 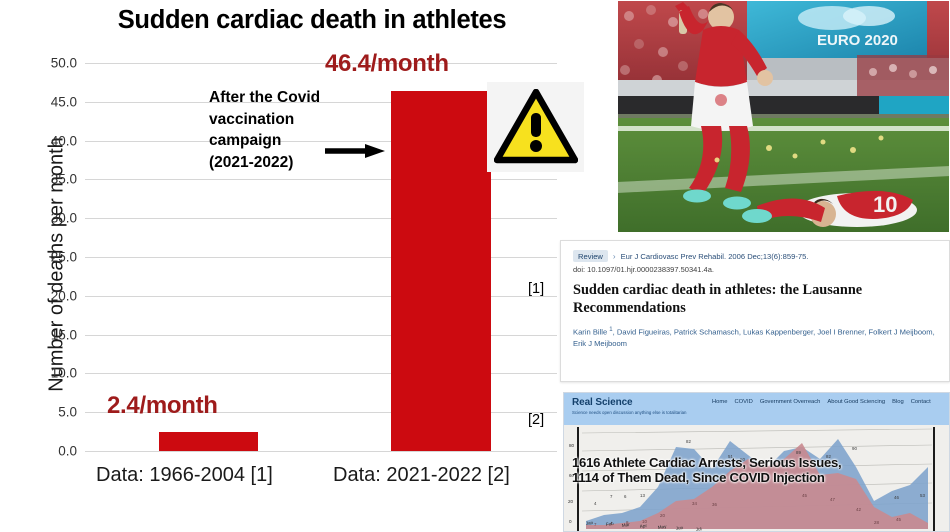 What do you see at coordinates (572, 475) in the screenshot?
I see `svg-text: 60` at bounding box center [572, 475].